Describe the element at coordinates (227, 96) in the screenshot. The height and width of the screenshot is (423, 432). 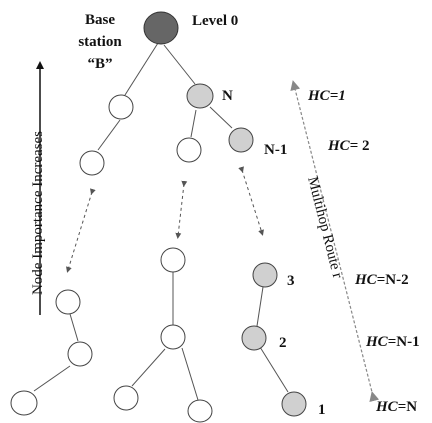
I see `node-n-label: N` at that location.